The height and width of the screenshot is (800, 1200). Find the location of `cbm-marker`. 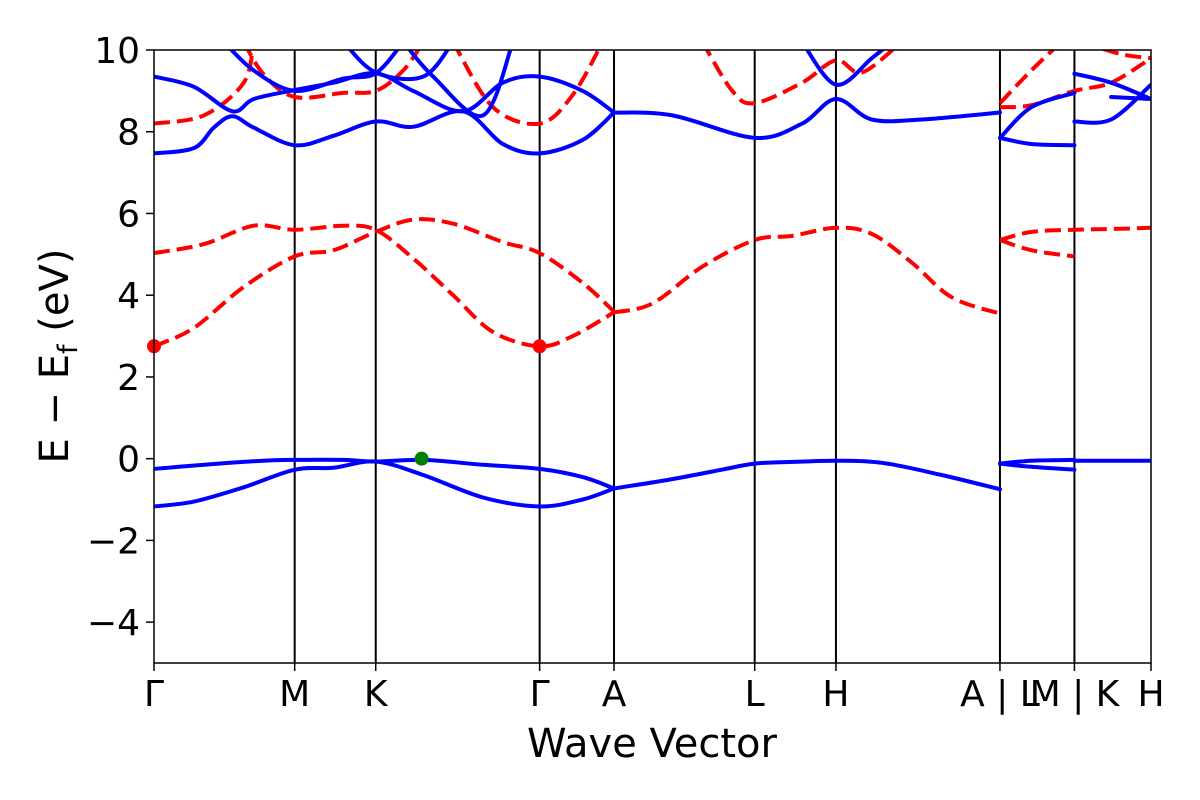

cbm-marker is located at coordinates (539, 346).